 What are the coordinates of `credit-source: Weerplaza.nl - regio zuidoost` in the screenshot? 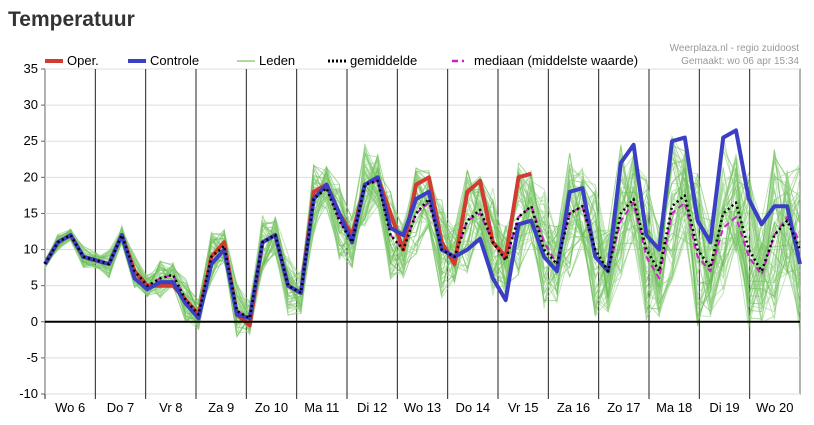 It's located at (735, 48).